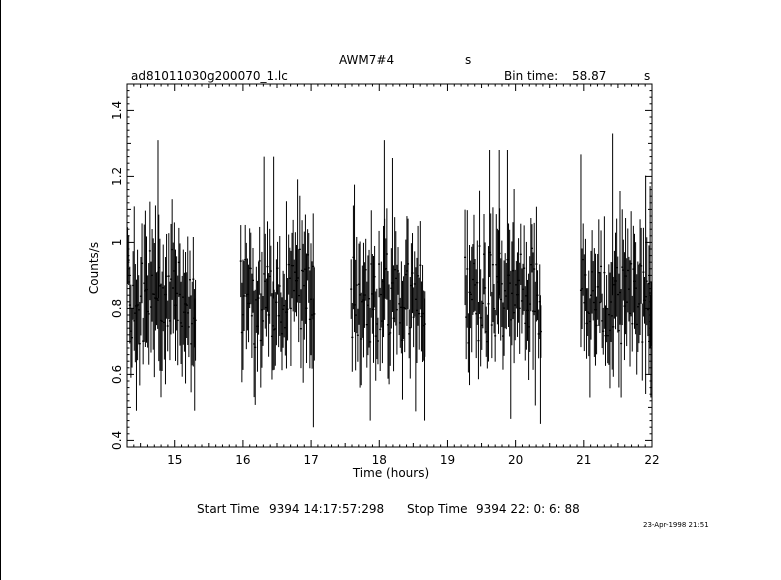  What do you see at coordinates (379, 460) in the screenshot?
I see `x-tick-label: 18` at bounding box center [379, 460].